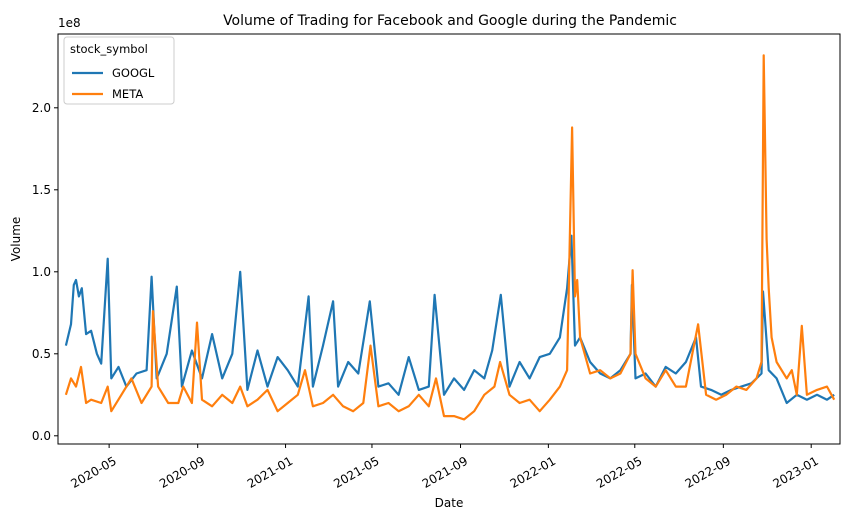 The height and width of the screenshot is (520, 846). I want to click on x-tick-label: 2021-05, so click(356, 472).